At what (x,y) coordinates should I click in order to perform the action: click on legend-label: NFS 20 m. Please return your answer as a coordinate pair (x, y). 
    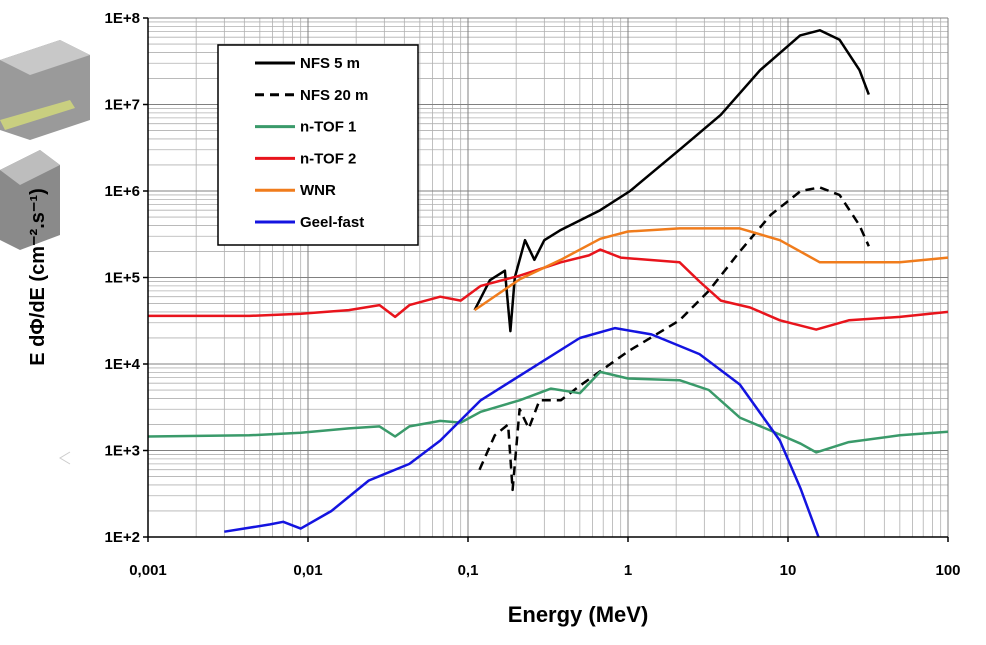
    Looking at the image, I should click on (334, 95).